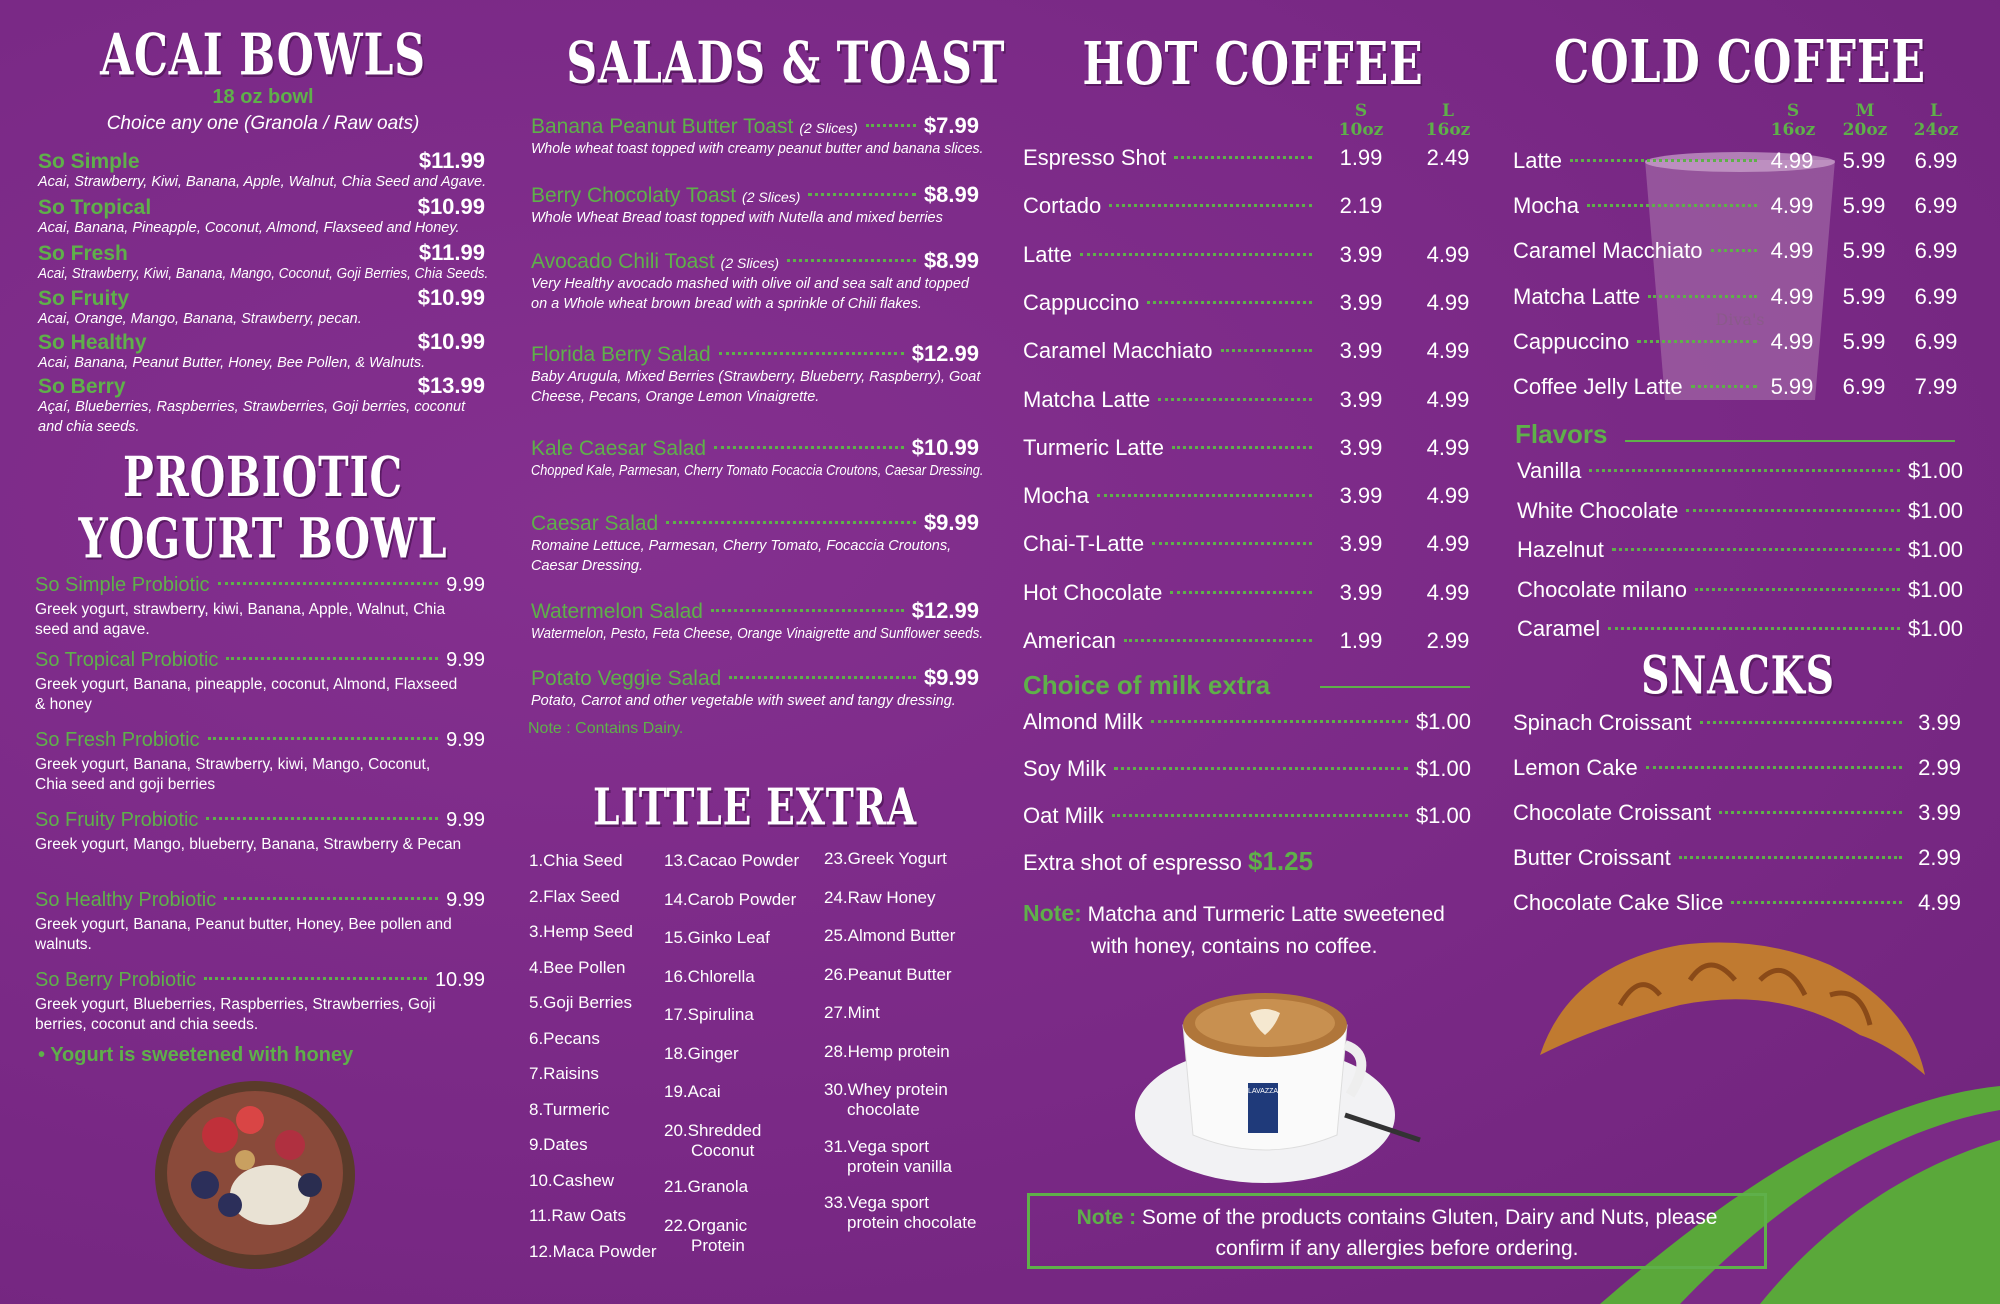 Image resolution: width=2000 pixels, height=1304 pixels. What do you see at coordinates (260, 900) in the screenshot?
I see `probiotic-item: So Healthy Probiotic 9.99` at bounding box center [260, 900].